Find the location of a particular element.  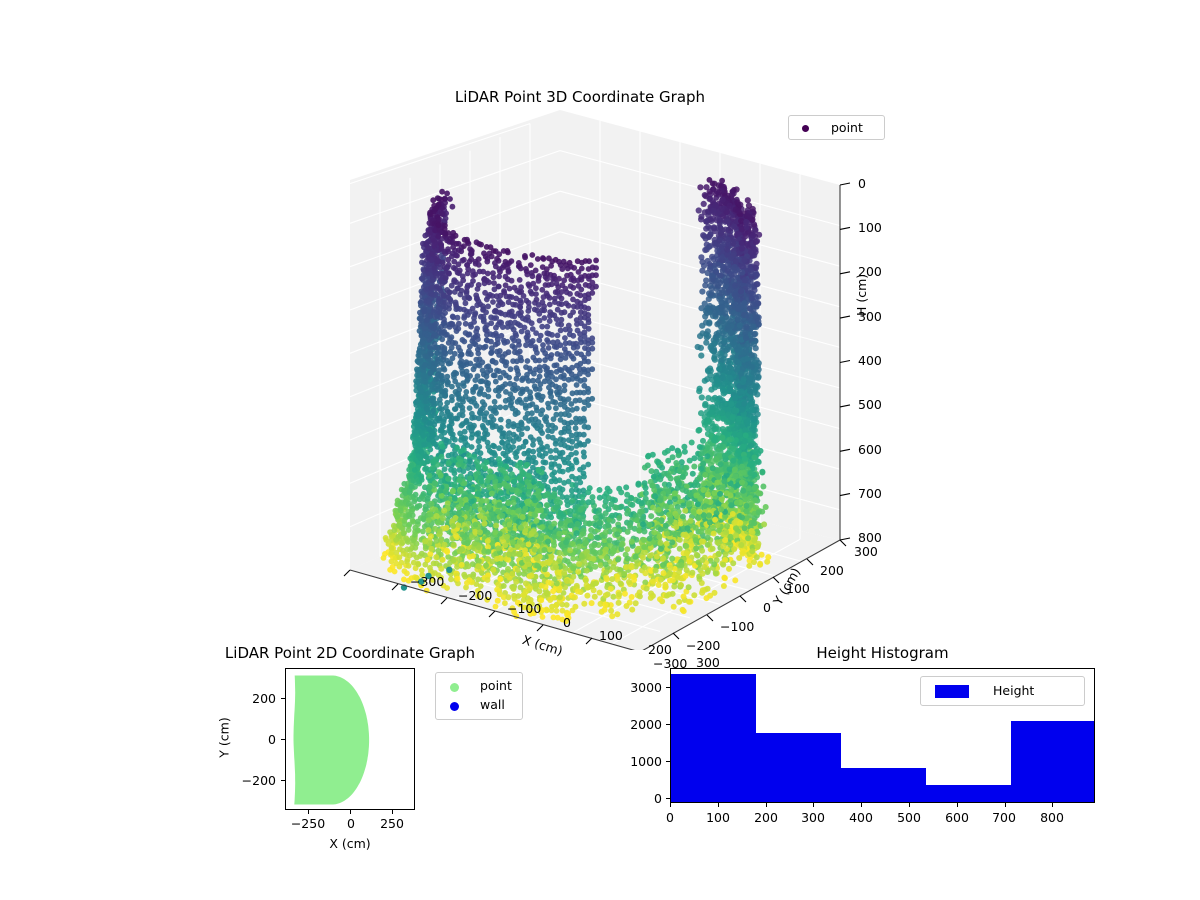

y-tick-m300: −300 is located at coordinates (670, 663).